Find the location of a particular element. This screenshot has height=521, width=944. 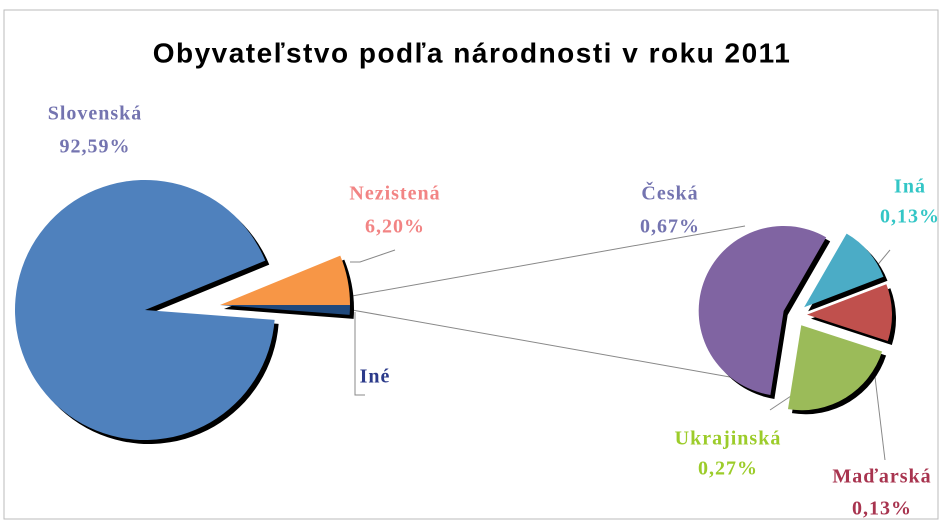

data-label-name: Iné is located at coordinates (375, 377).